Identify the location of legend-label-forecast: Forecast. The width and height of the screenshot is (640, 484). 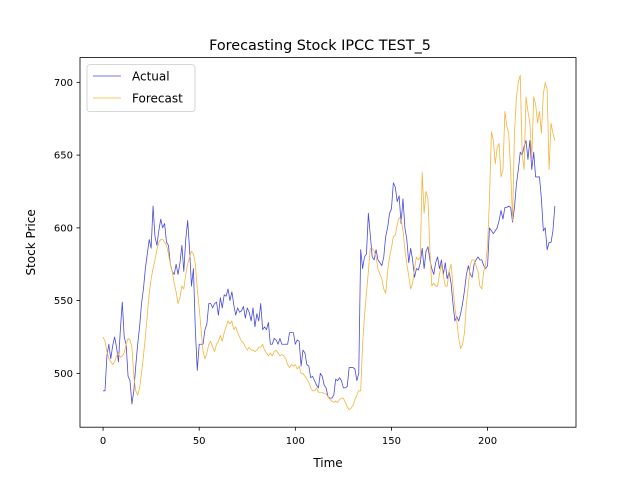
(157, 99).